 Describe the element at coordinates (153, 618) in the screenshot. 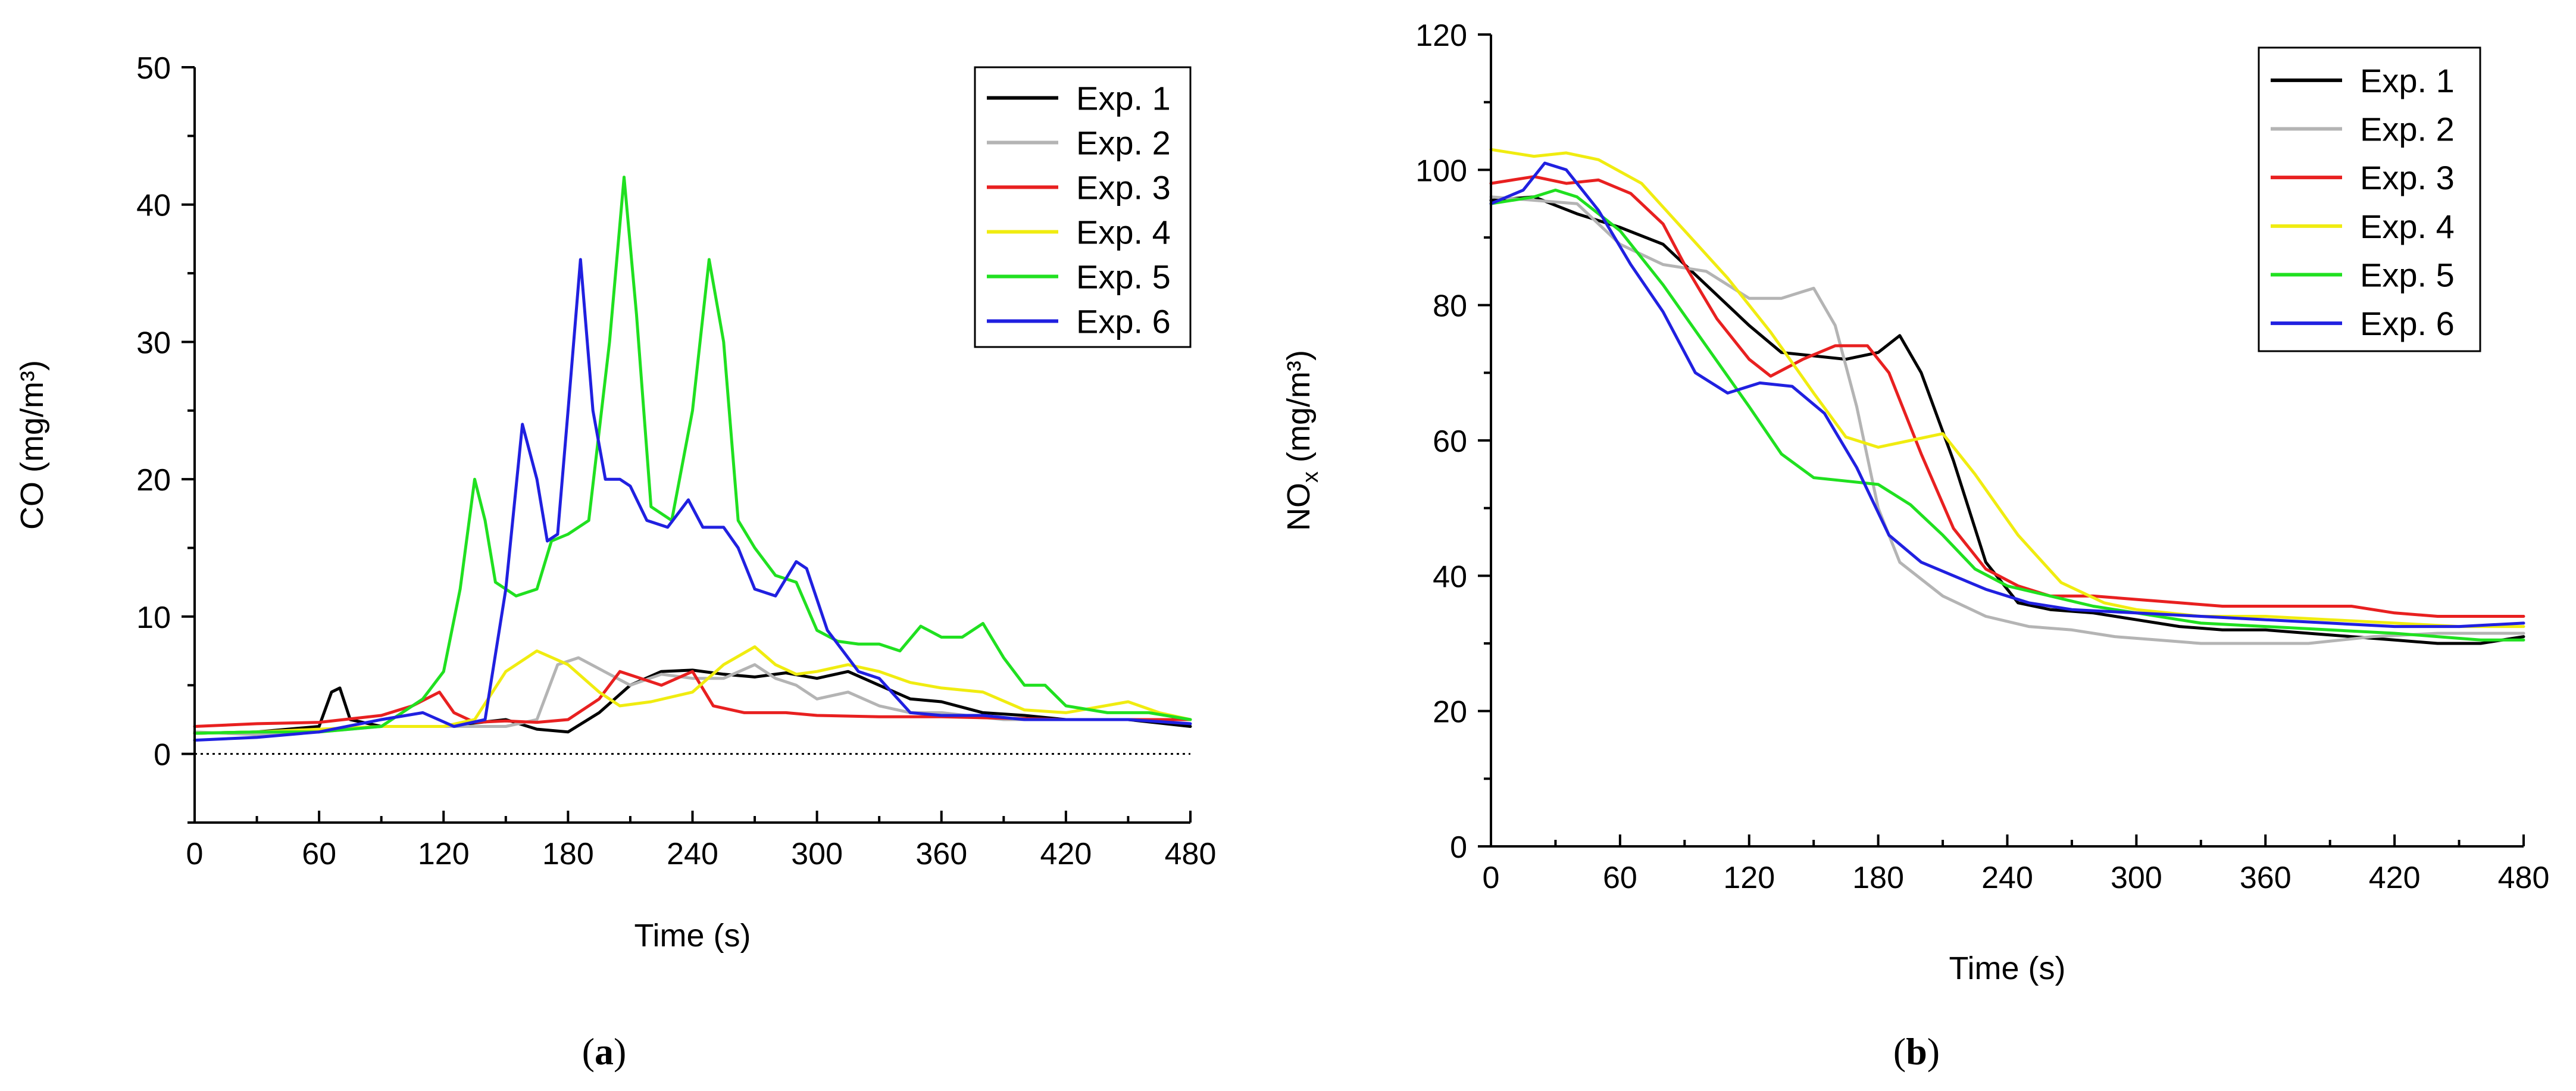

I see `y-tick-label: 10` at that location.